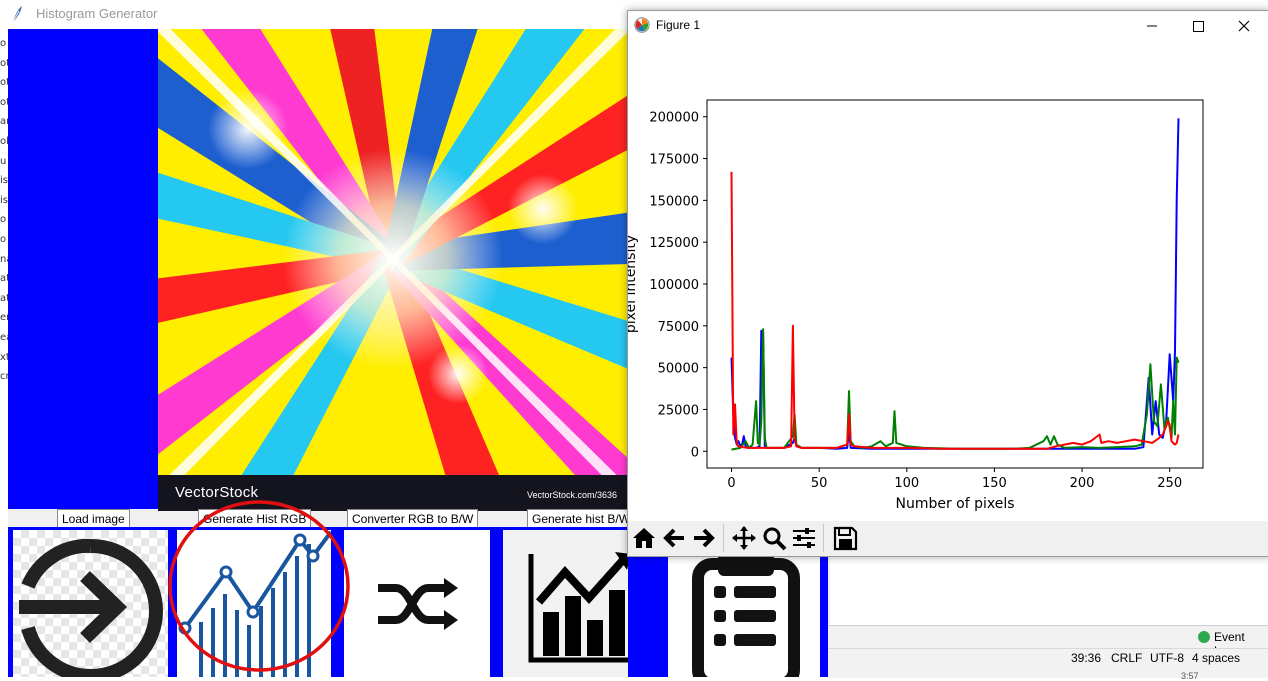 This screenshot has width=1268, height=681. What do you see at coordinates (1190, 676) in the screenshot?
I see `taskbar-clock: 3:57` at bounding box center [1190, 676].